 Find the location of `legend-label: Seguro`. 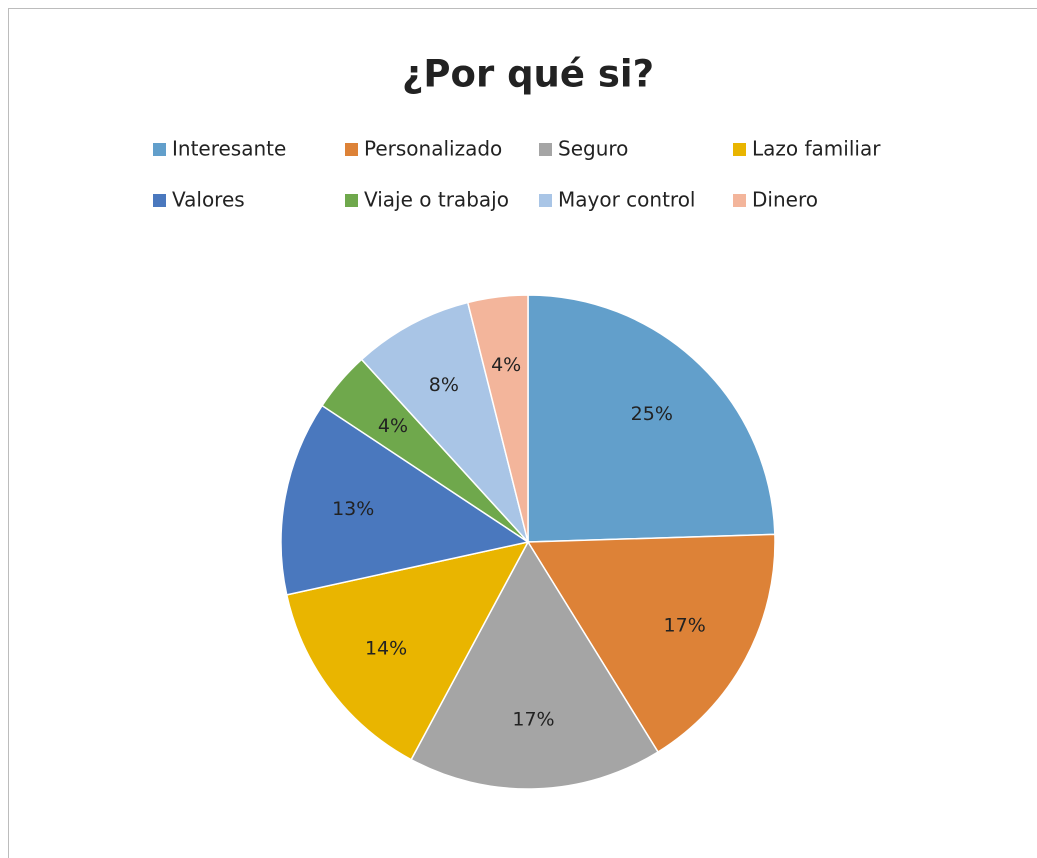

legend-label: Seguro is located at coordinates (593, 149).